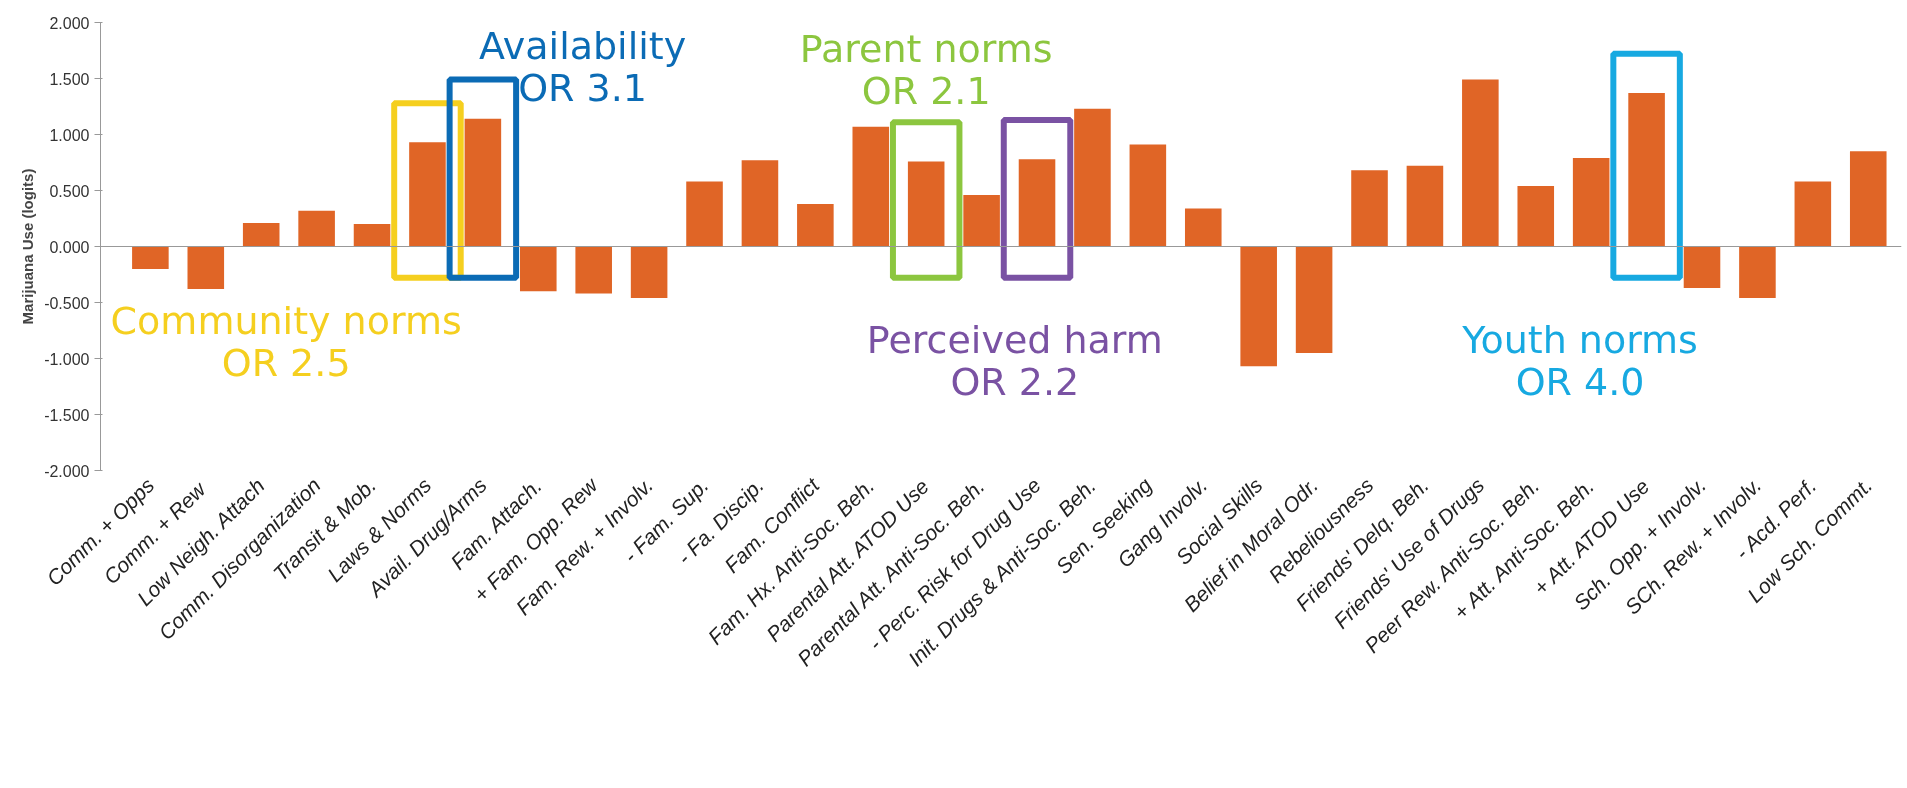  Describe the element at coordinates (69, 135) in the screenshot. I see `y-tick-label: 1.000` at that location.